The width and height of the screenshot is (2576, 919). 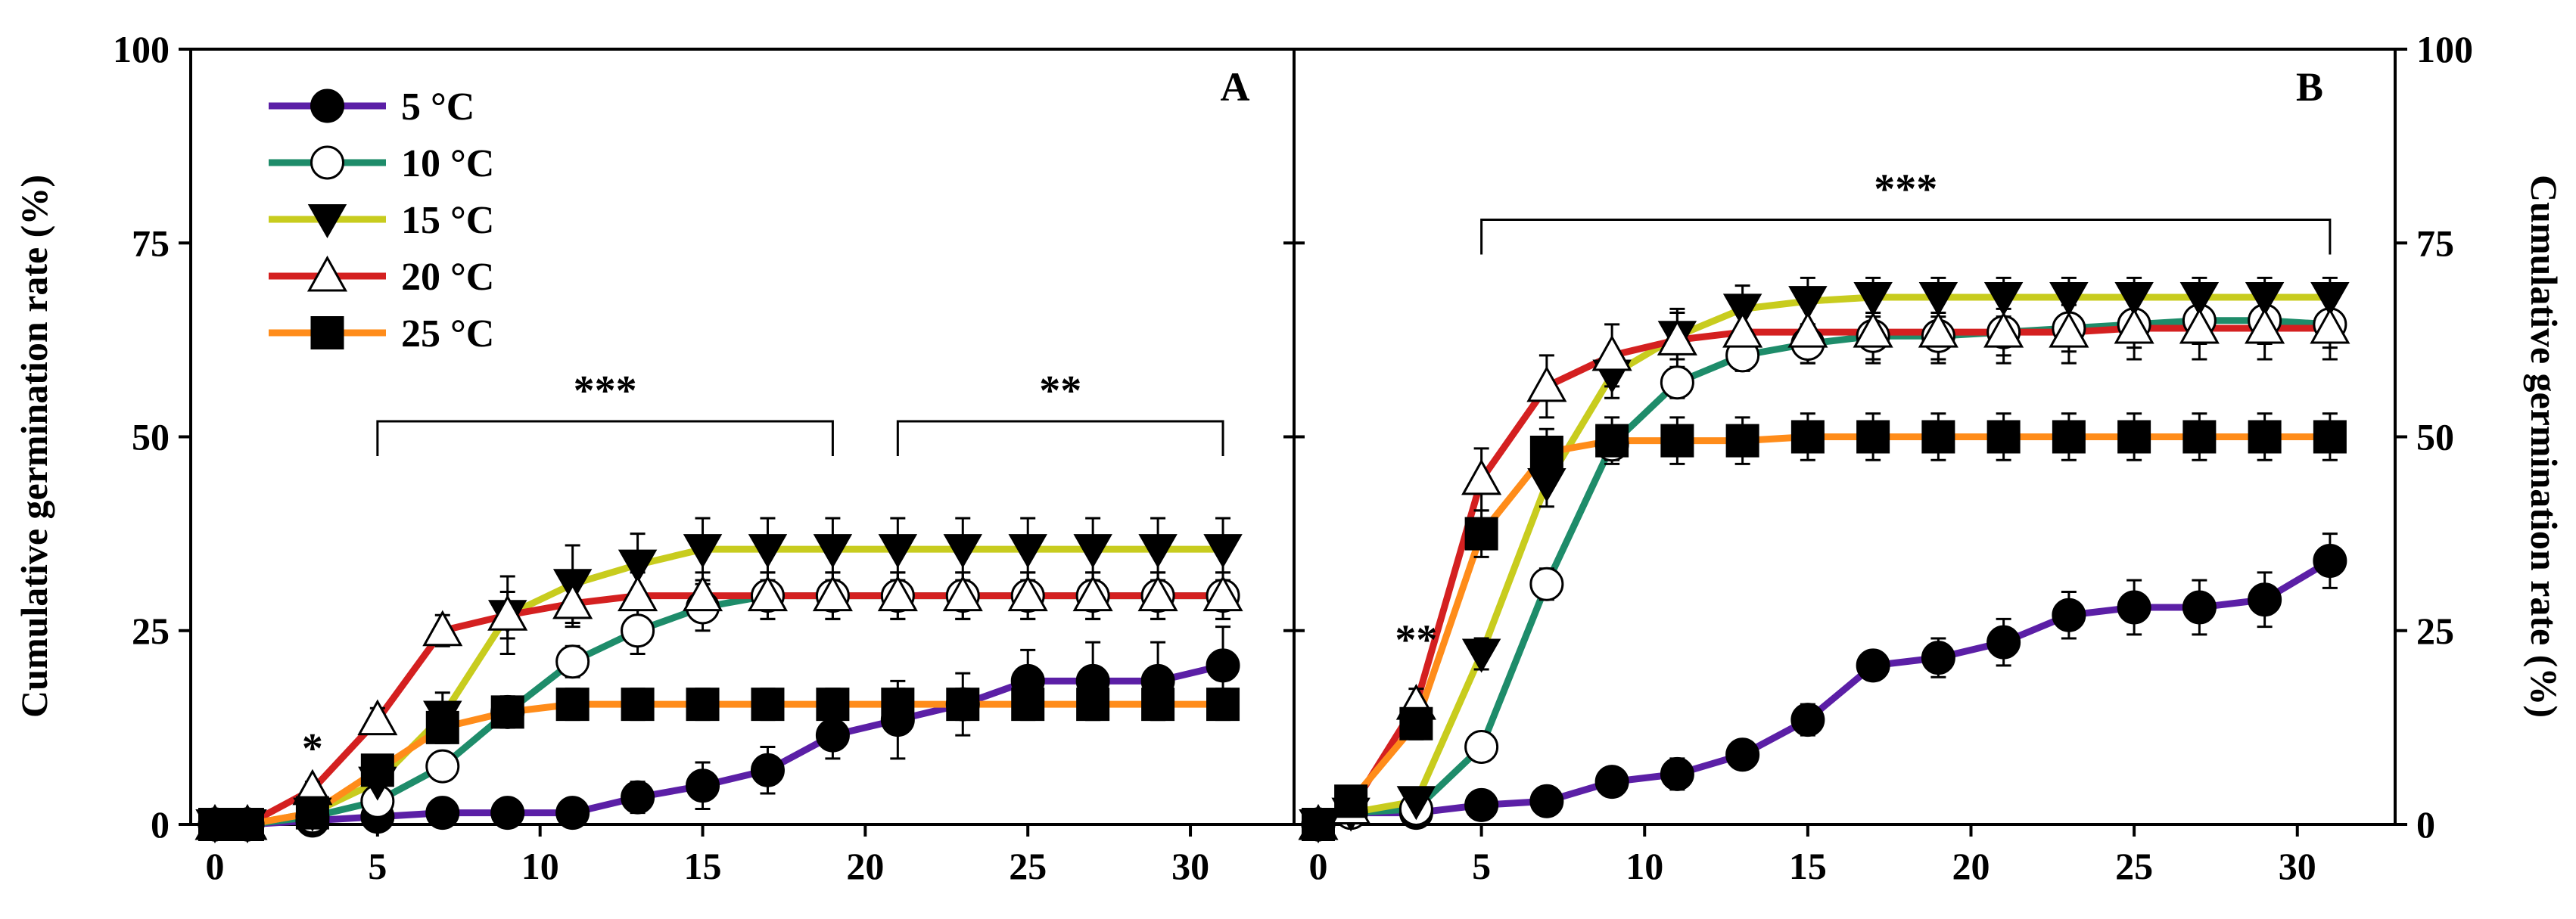 I want to click on legend: 5 °C 10 °C 15 °C 20 °C 25 °C, so click(x=381, y=220).